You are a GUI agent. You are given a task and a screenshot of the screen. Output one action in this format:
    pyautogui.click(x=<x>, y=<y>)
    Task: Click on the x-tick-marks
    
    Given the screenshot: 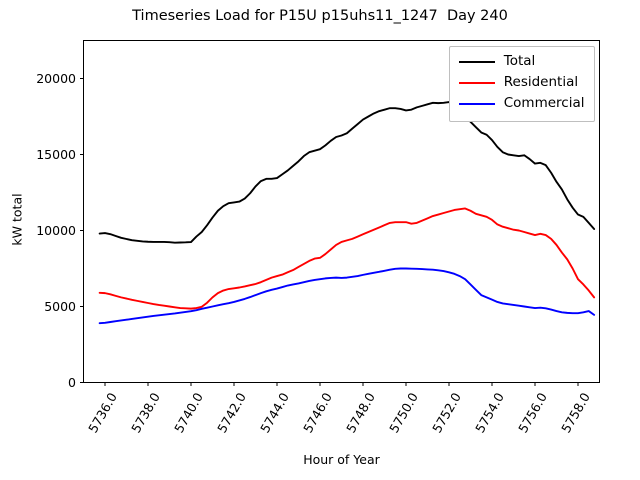 What is the action you would take?
    pyautogui.click(x=341, y=384)
    